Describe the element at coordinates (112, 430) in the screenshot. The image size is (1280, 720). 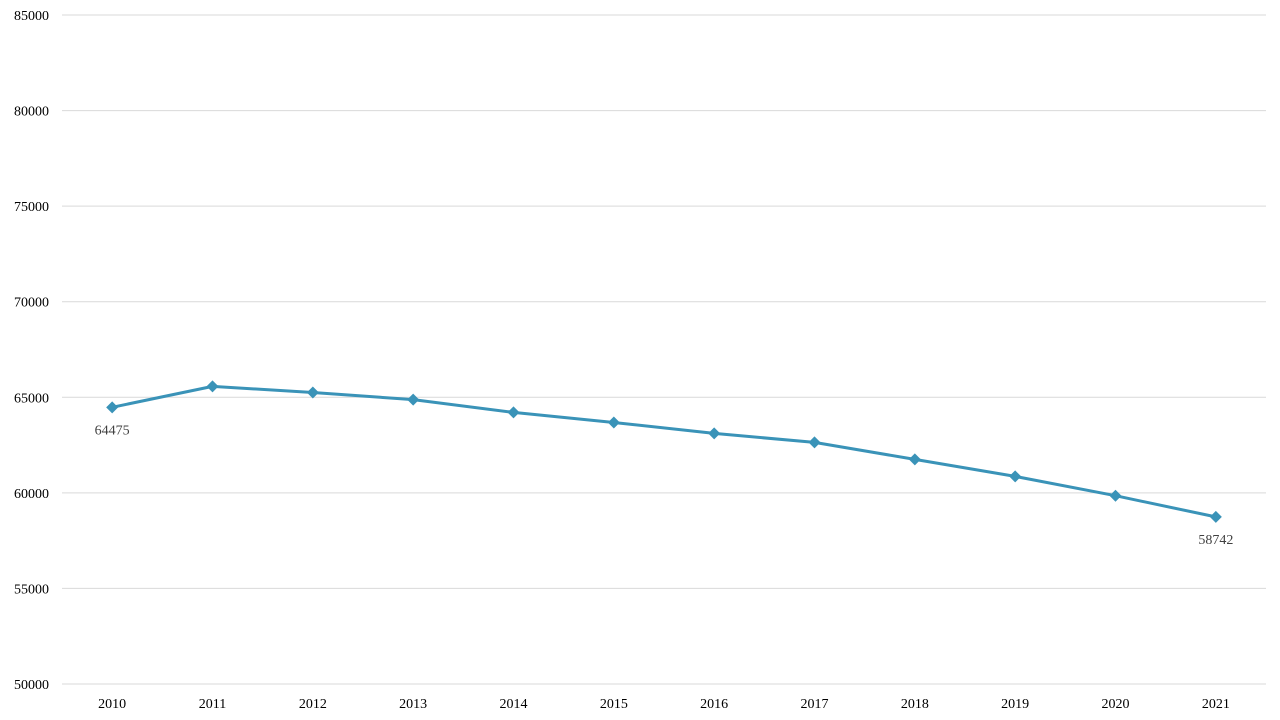
I see `data-label: 64475` at that location.